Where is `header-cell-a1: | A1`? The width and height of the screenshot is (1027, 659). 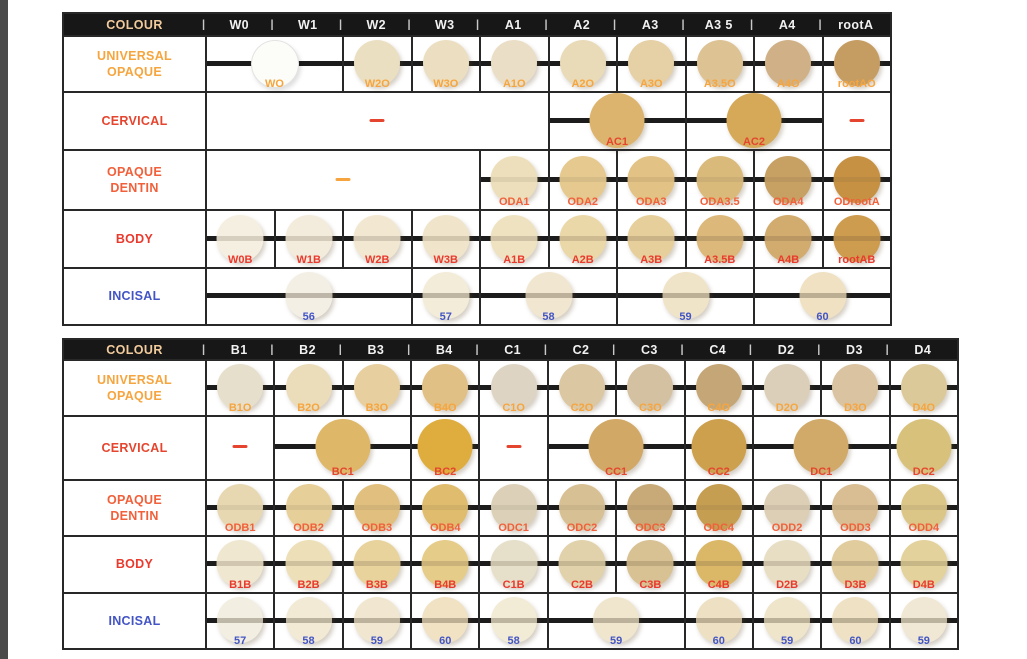
header-cell-a1: | A1 is located at coordinates (512, 24).